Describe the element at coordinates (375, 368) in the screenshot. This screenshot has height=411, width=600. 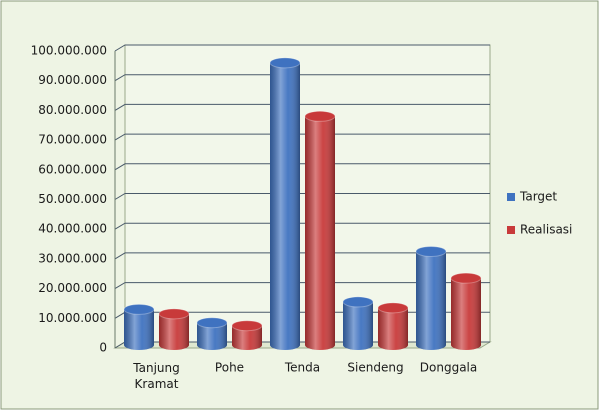
I see `x-tick-label: Siendeng` at that location.